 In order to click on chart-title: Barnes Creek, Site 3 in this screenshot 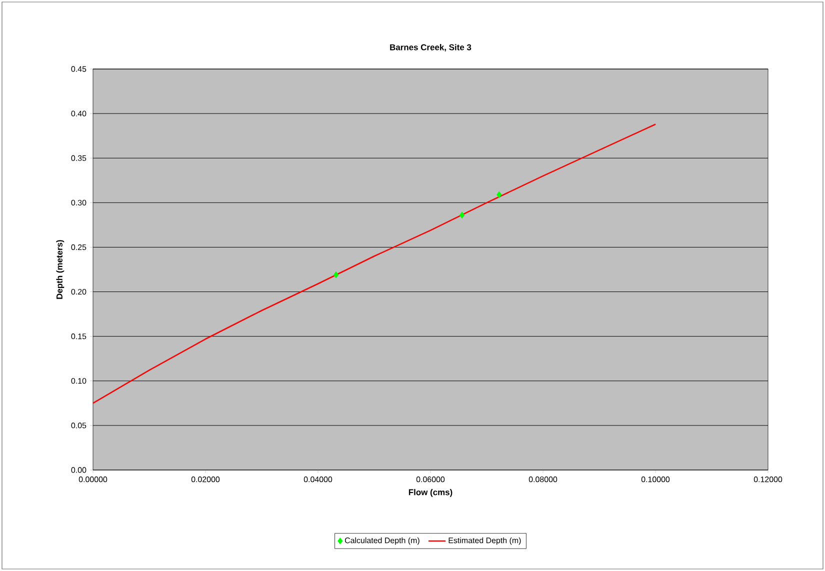, I will do `click(431, 48)`.